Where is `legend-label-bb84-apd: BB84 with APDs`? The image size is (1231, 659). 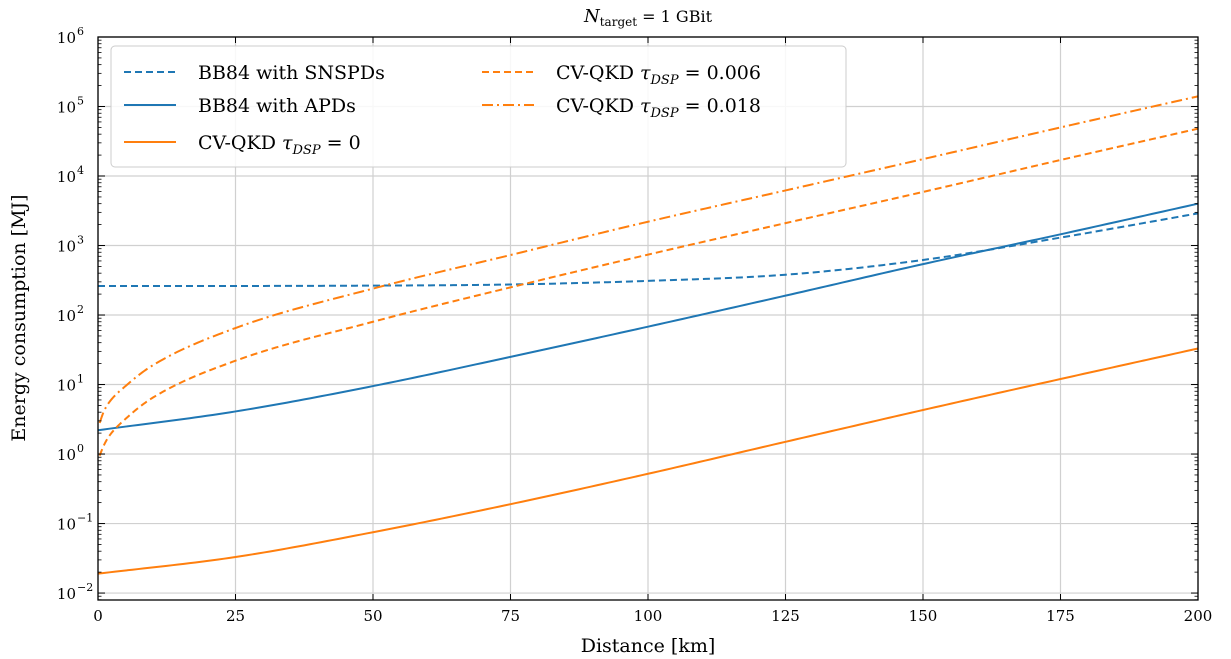 legend-label-bb84-apd: BB84 with APDs is located at coordinates (277, 106).